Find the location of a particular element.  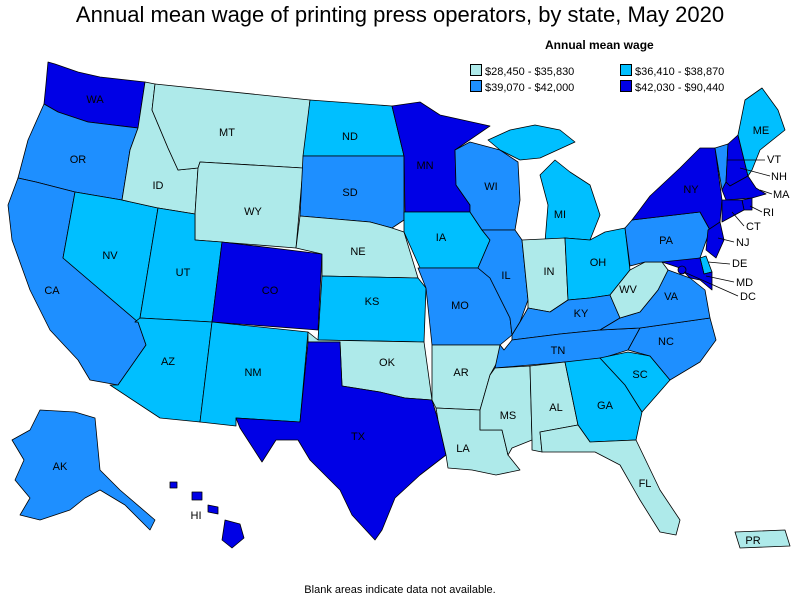

label-ok: OK is located at coordinates (387, 363).